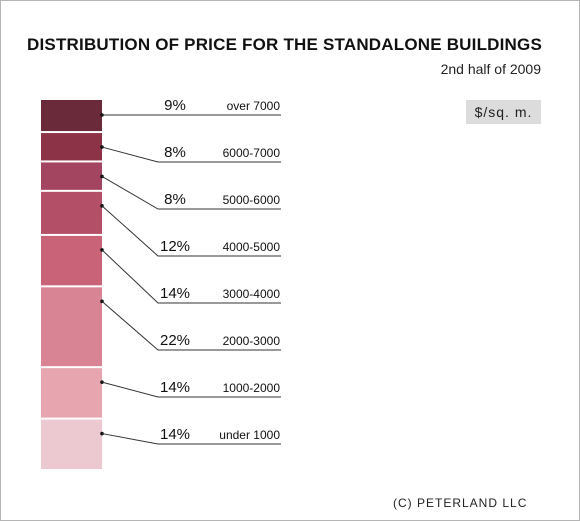 The height and width of the screenshot is (521, 580). What do you see at coordinates (175, 105) in the screenshot?
I see `value-label-0: 9%` at bounding box center [175, 105].